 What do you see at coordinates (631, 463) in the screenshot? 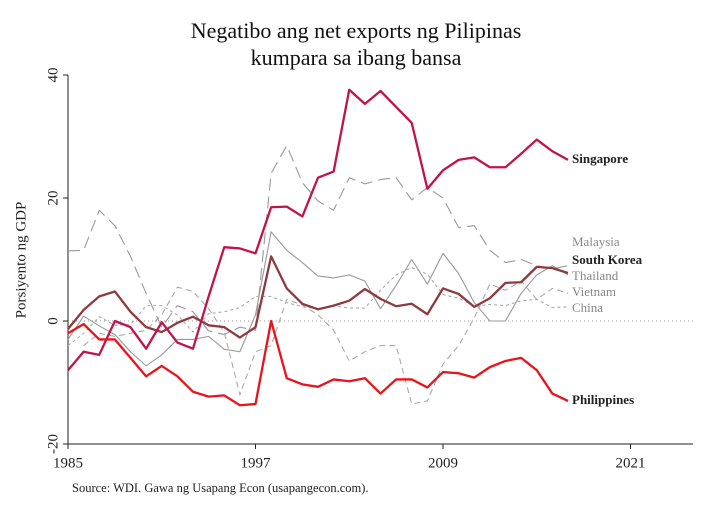
I see `x-tick-label: 2021` at bounding box center [631, 463].